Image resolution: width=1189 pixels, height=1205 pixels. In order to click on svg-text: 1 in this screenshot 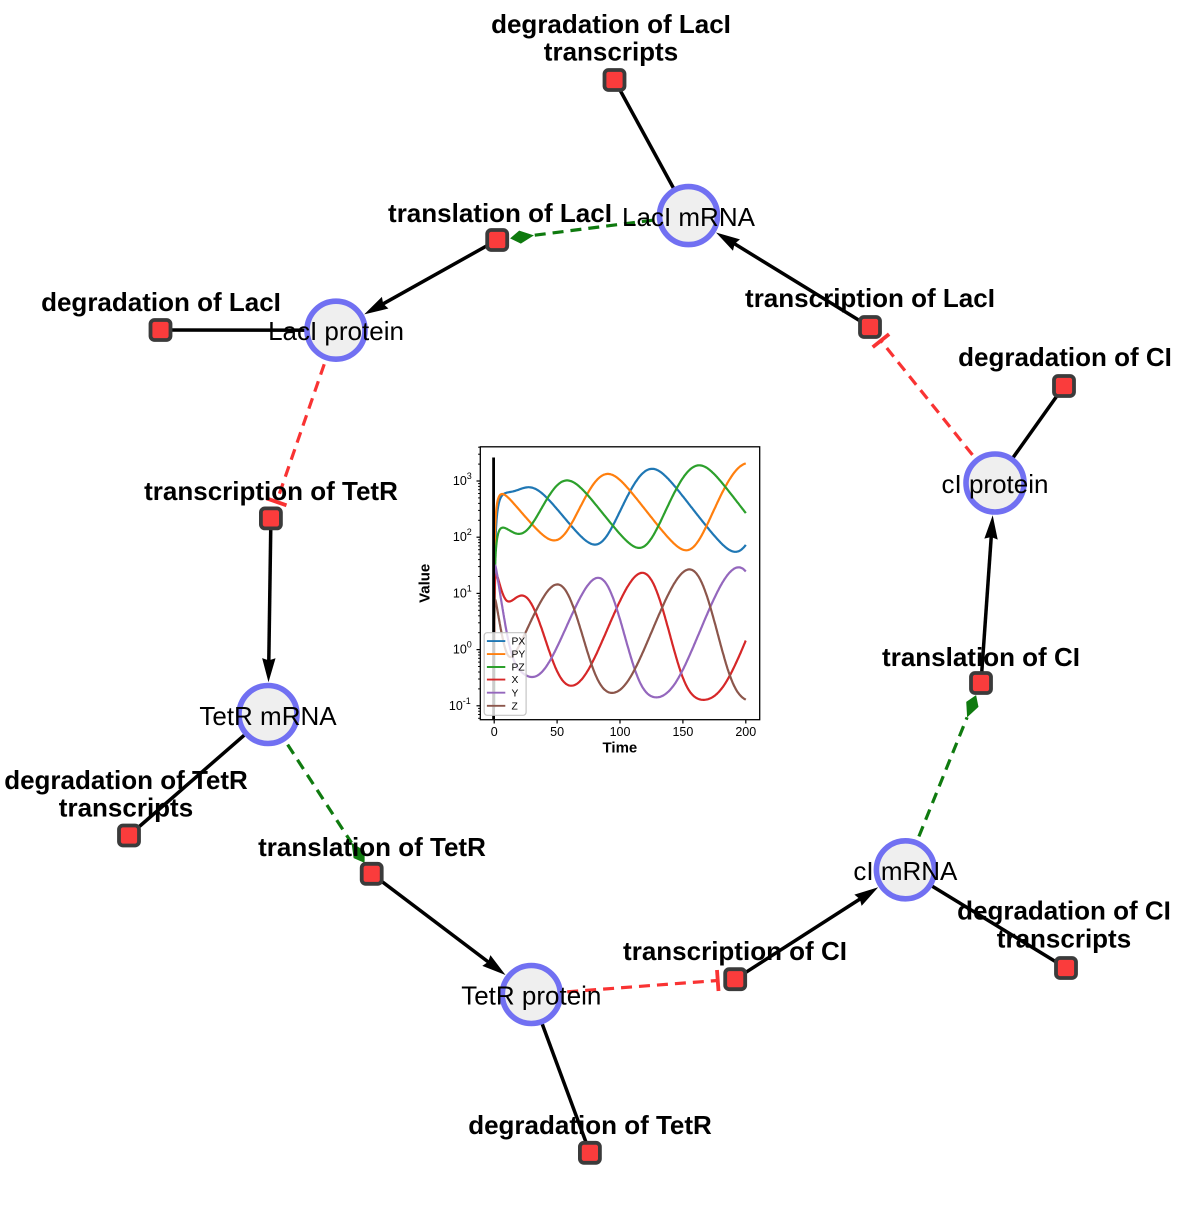, I will do `click(469, 588)`.